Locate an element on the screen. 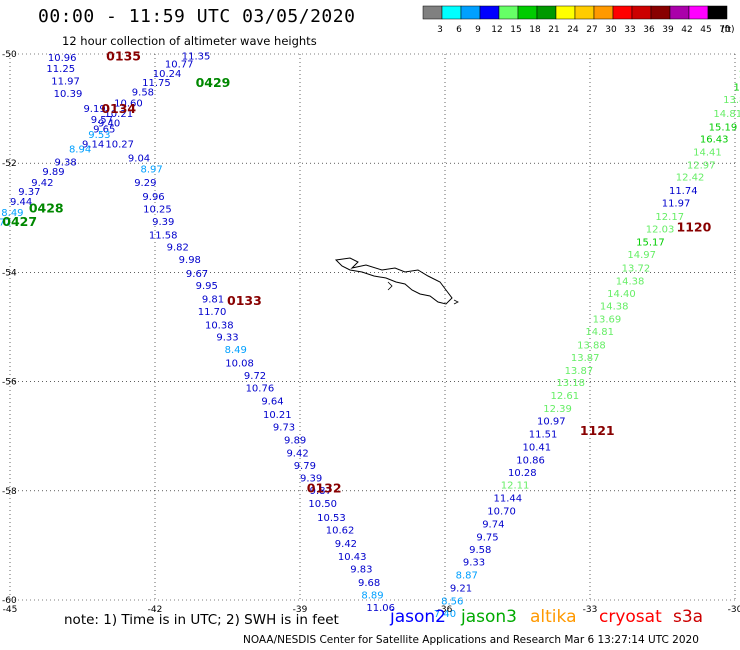  swh-point-label: 12.97 is located at coordinates (701, 166).